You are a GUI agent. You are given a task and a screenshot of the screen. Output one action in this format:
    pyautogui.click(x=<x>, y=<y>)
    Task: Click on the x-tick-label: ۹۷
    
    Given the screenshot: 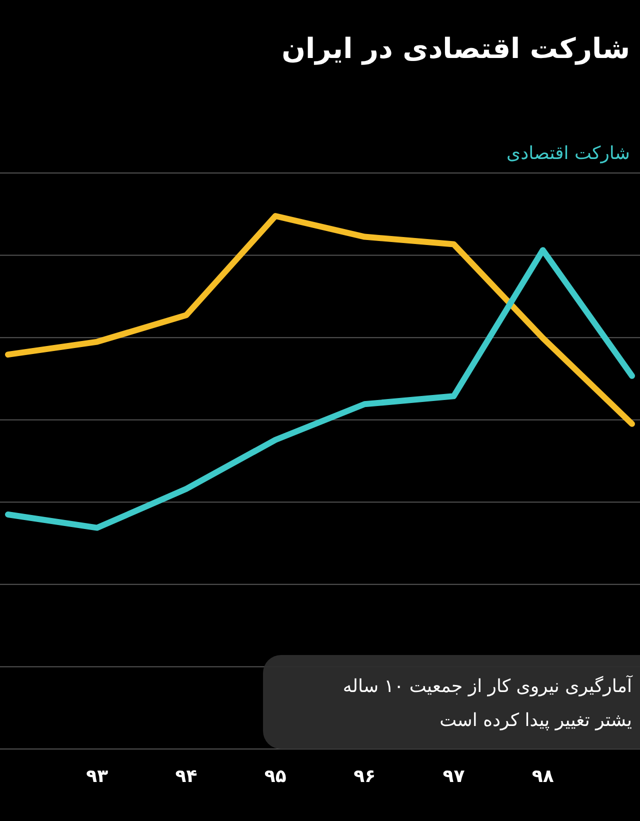 What is the action you would take?
    pyautogui.click(x=453, y=776)
    